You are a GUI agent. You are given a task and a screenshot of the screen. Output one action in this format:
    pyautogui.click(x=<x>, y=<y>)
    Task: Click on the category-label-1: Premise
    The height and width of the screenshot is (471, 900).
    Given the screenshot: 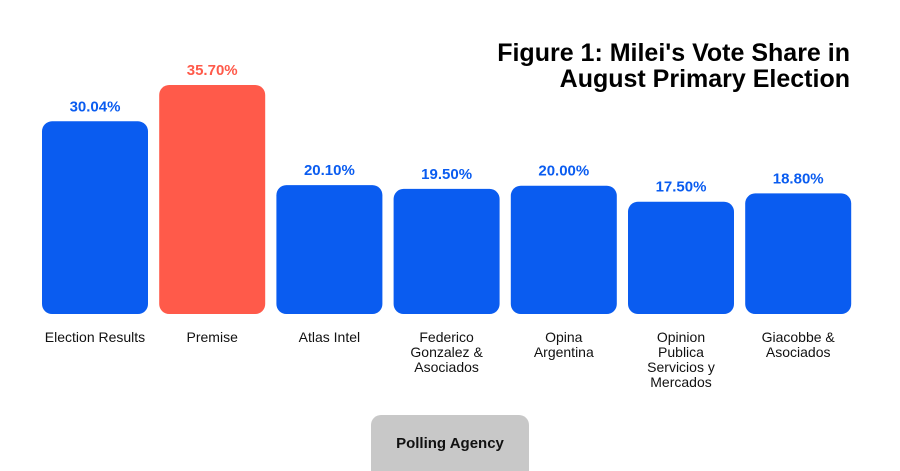 What is the action you would take?
    pyautogui.click(x=213, y=337)
    